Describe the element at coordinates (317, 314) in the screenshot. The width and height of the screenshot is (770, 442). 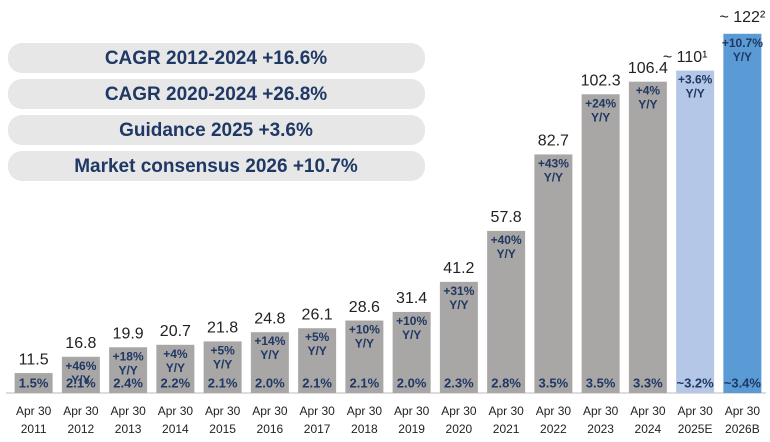
I see `value-label: 26.1` at that location.